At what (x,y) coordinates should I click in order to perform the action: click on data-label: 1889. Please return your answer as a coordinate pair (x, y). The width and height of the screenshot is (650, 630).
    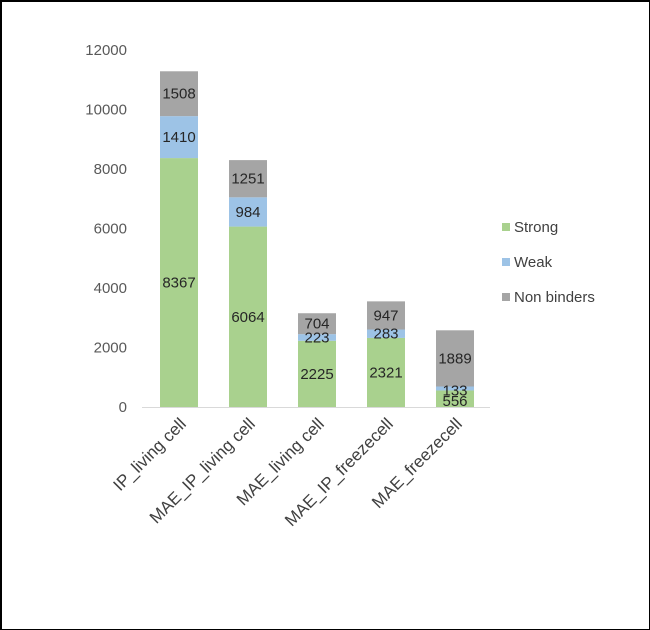
    Looking at the image, I should click on (454, 358).